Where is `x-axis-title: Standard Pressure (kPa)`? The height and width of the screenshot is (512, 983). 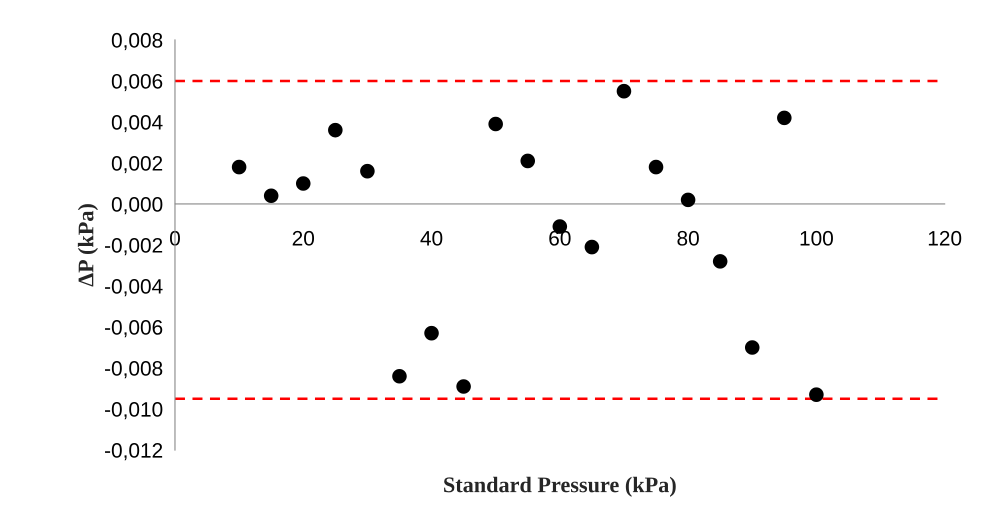 x-axis-title: Standard Pressure (kPa) is located at coordinates (560, 486).